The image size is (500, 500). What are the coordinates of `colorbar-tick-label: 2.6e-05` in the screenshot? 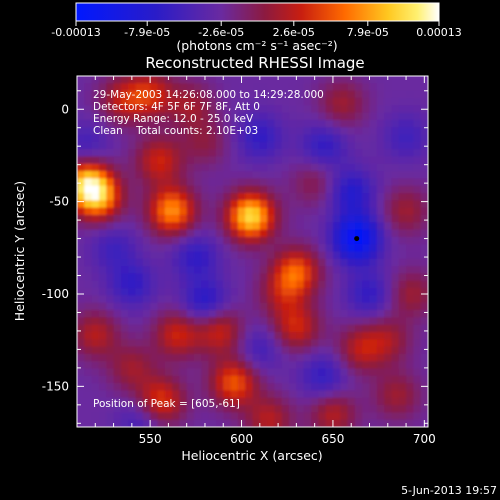 It's located at (294, 32).